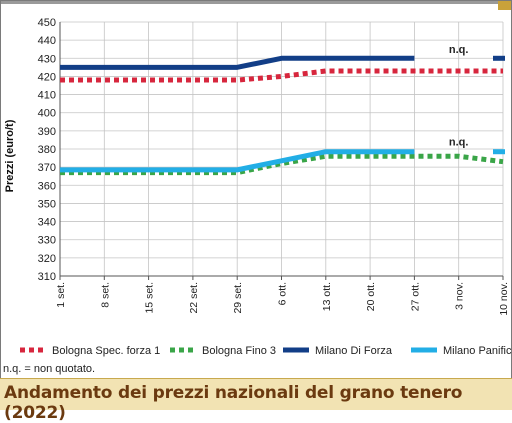 The width and height of the screenshot is (512, 423). Describe the element at coordinates (105, 295) in the screenshot. I see `x-tick-label: 8 set.` at that location.